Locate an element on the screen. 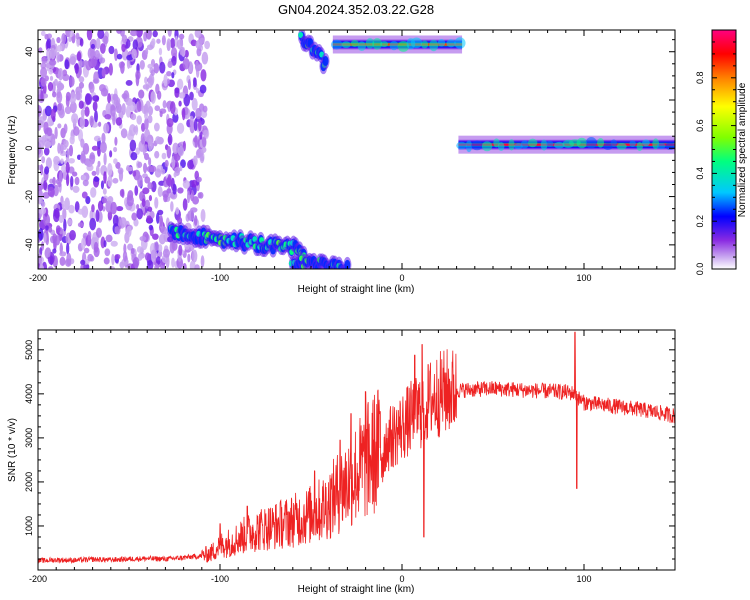 The width and height of the screenshot is (750, 600). spectrogram-x-tick-label: -200 is located at coordinates (38, 278).